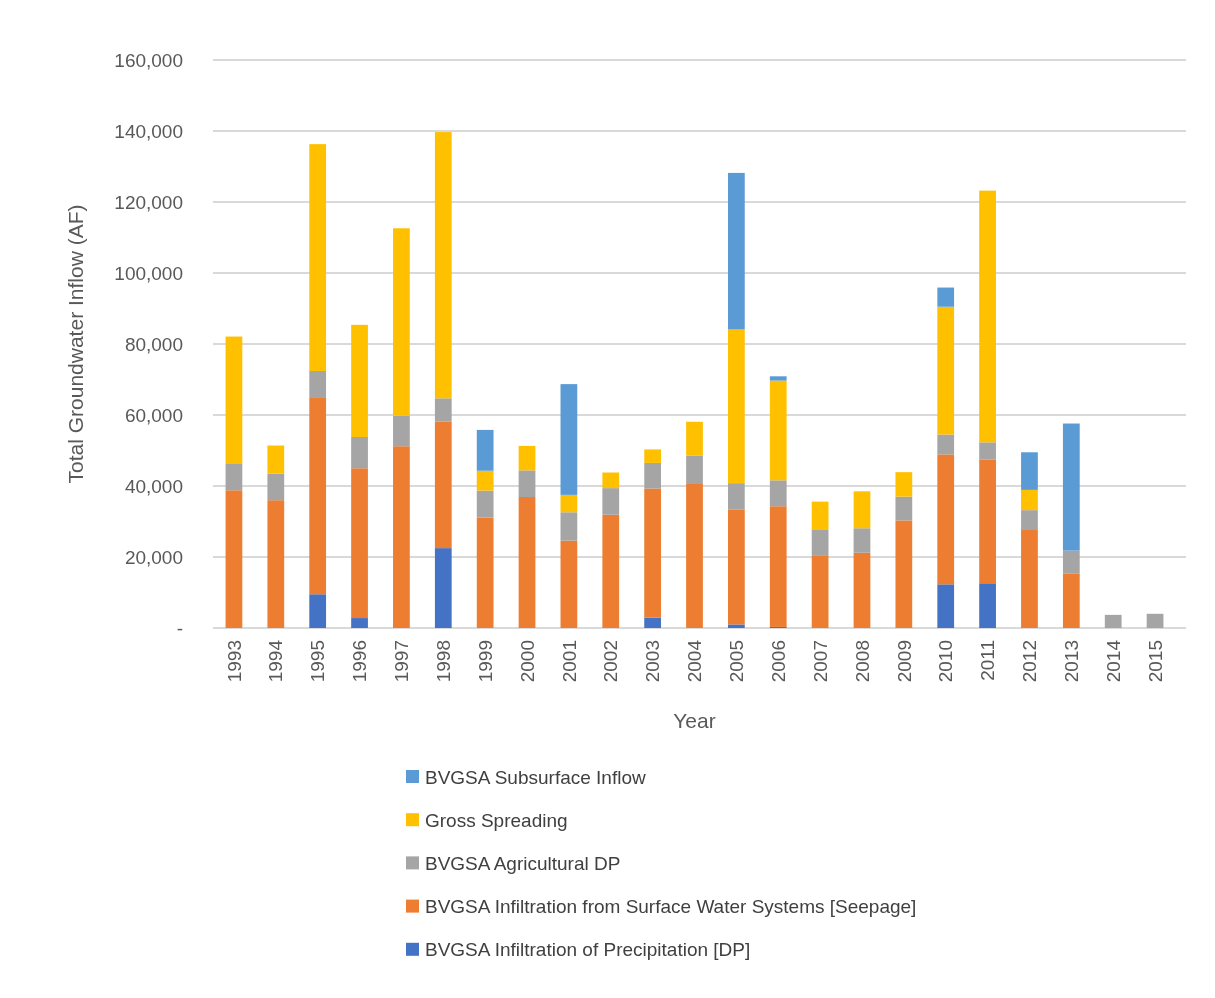 Image resolution: width=1215 pixels, height=998 pixels. Describe the element at coordinates (778, 661) in the screenshot. I see `x-tick-label: 2006` at that location.